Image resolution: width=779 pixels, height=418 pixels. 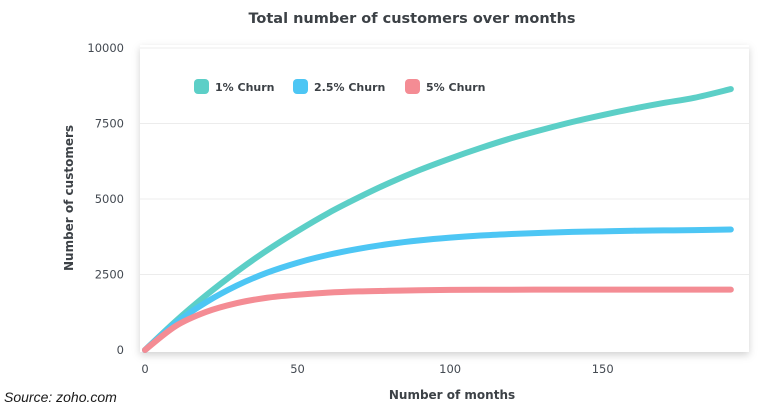 I want to click on legend-label: 1% Churn, so click(x=245, y=87).